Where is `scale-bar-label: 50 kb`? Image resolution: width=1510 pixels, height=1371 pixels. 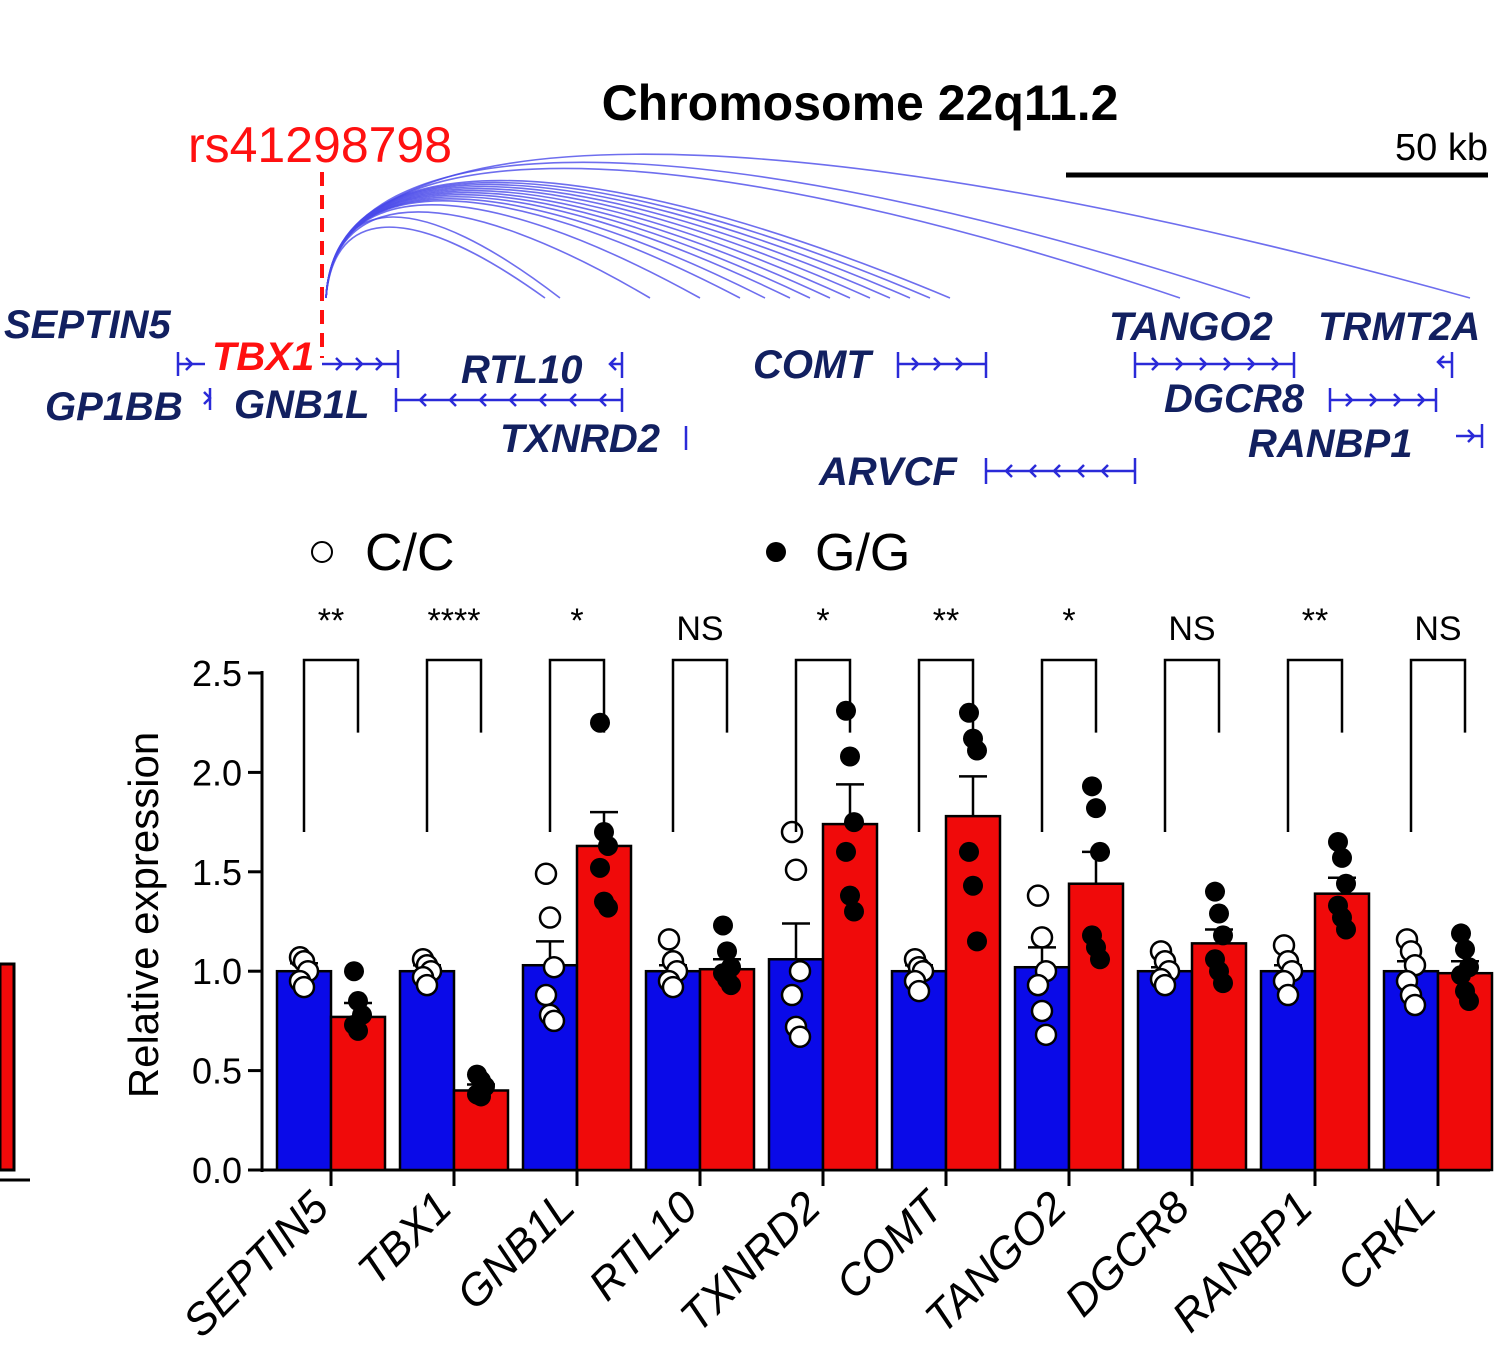 scale-bar-label: 50 kb is located at coordinates (1441, 148).